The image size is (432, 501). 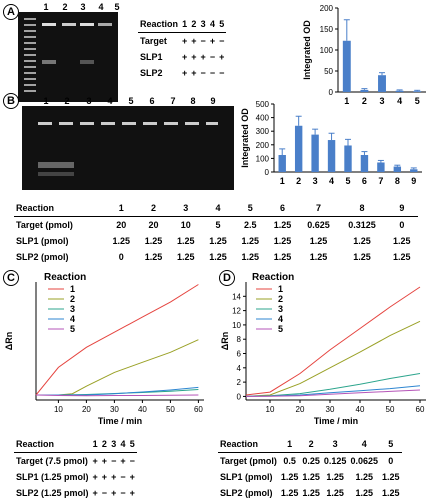 I want to click on table-row: SLP1 (1.25 pmol) + + + − +, so click(x=75, y=477).